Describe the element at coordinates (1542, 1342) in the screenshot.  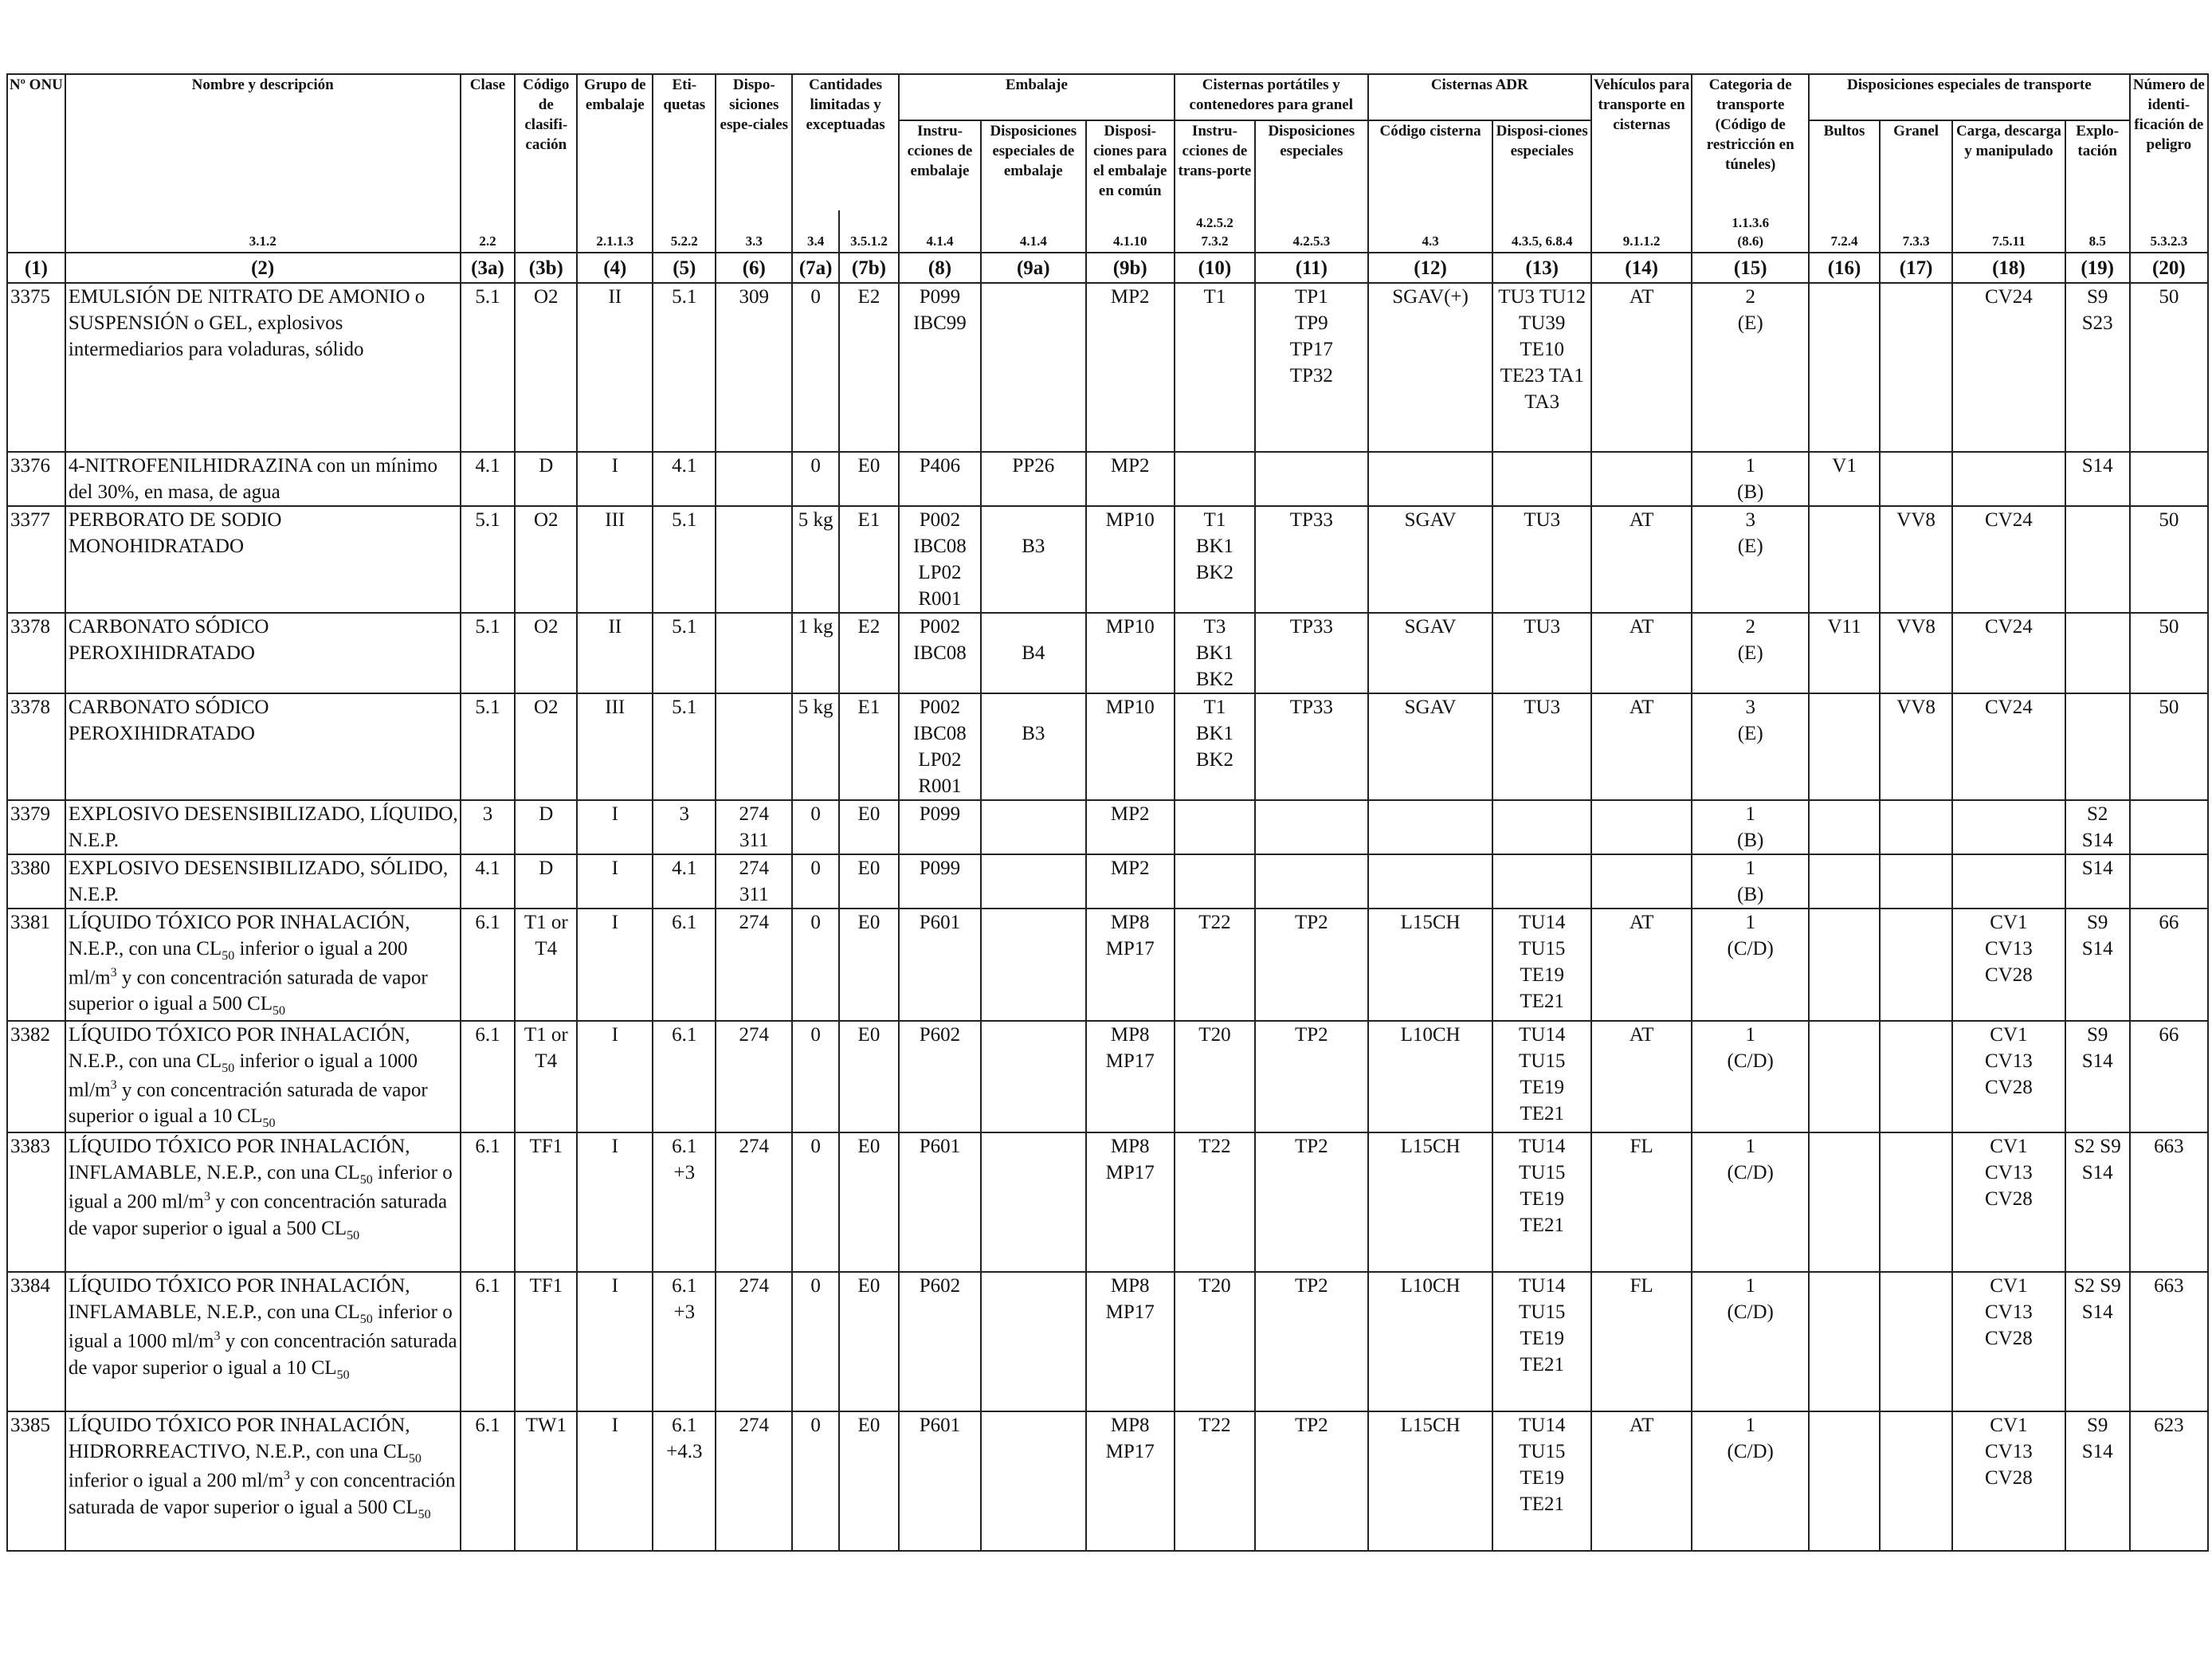
I see `cell-adr-special: TU14 TU15 TE19 TE21` at that location.